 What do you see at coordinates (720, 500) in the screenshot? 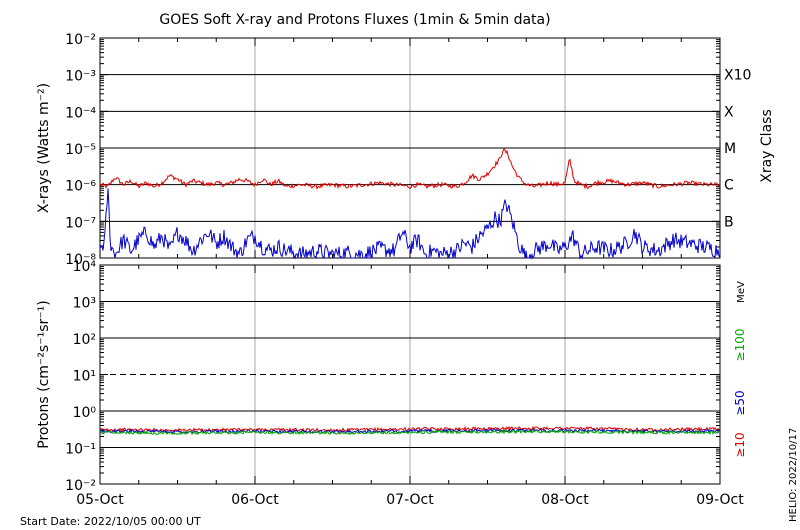
I see `x-tick-label: 09-Oct` at bounding box center [720, 500].